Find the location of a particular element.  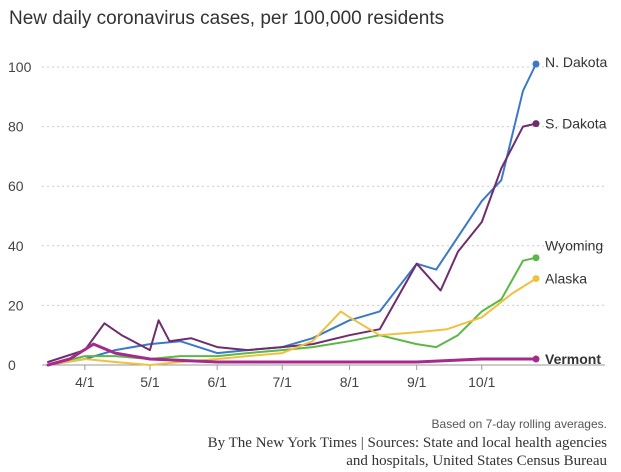

y-tick-label-80: 80 is located at coordinates (16, 127).